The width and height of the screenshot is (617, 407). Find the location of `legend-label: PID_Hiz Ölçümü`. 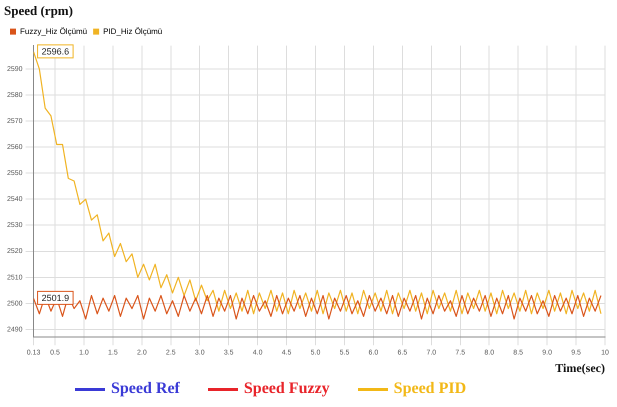

legend-label: PID_Hiz Ölçümü is located at coordinates (132, 31).